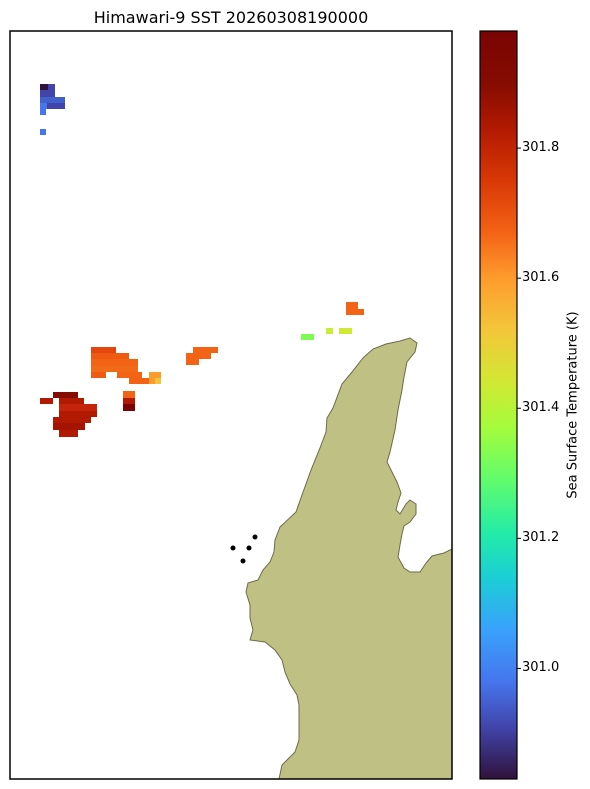 The width and height of the screenshot is (590, 789). Describe the element at coordinates (573, 405) in the screenshot. I see `colorbar-label: Sea Surface Temperature (K)` at that location.